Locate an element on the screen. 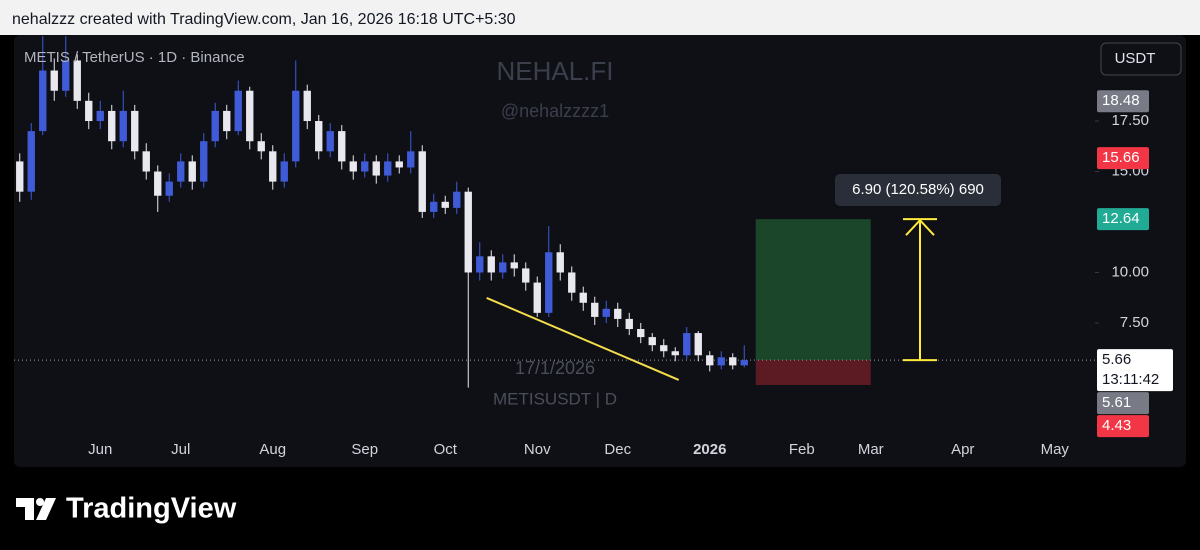 The image size is (1200, 550). x-tick-label: Mar is located at coordinates (871, 449).